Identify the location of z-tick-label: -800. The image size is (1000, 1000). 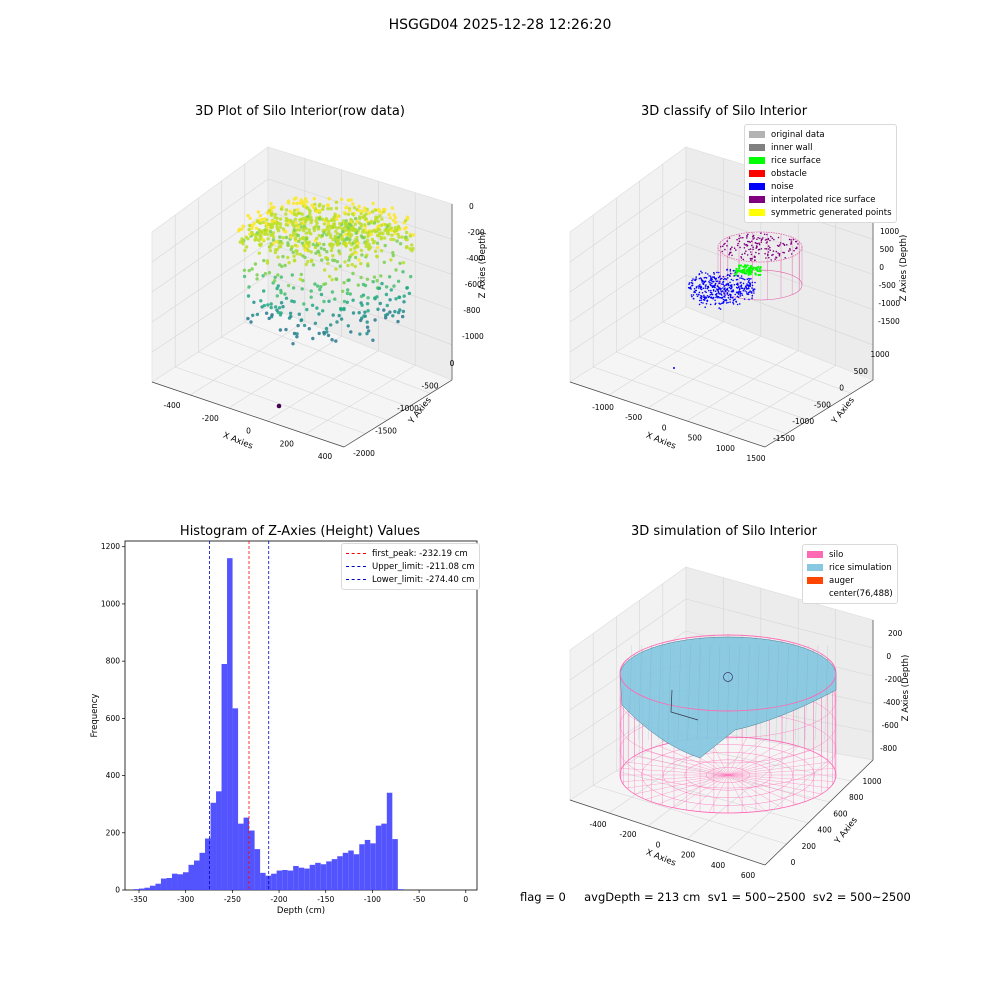
(888, 748).